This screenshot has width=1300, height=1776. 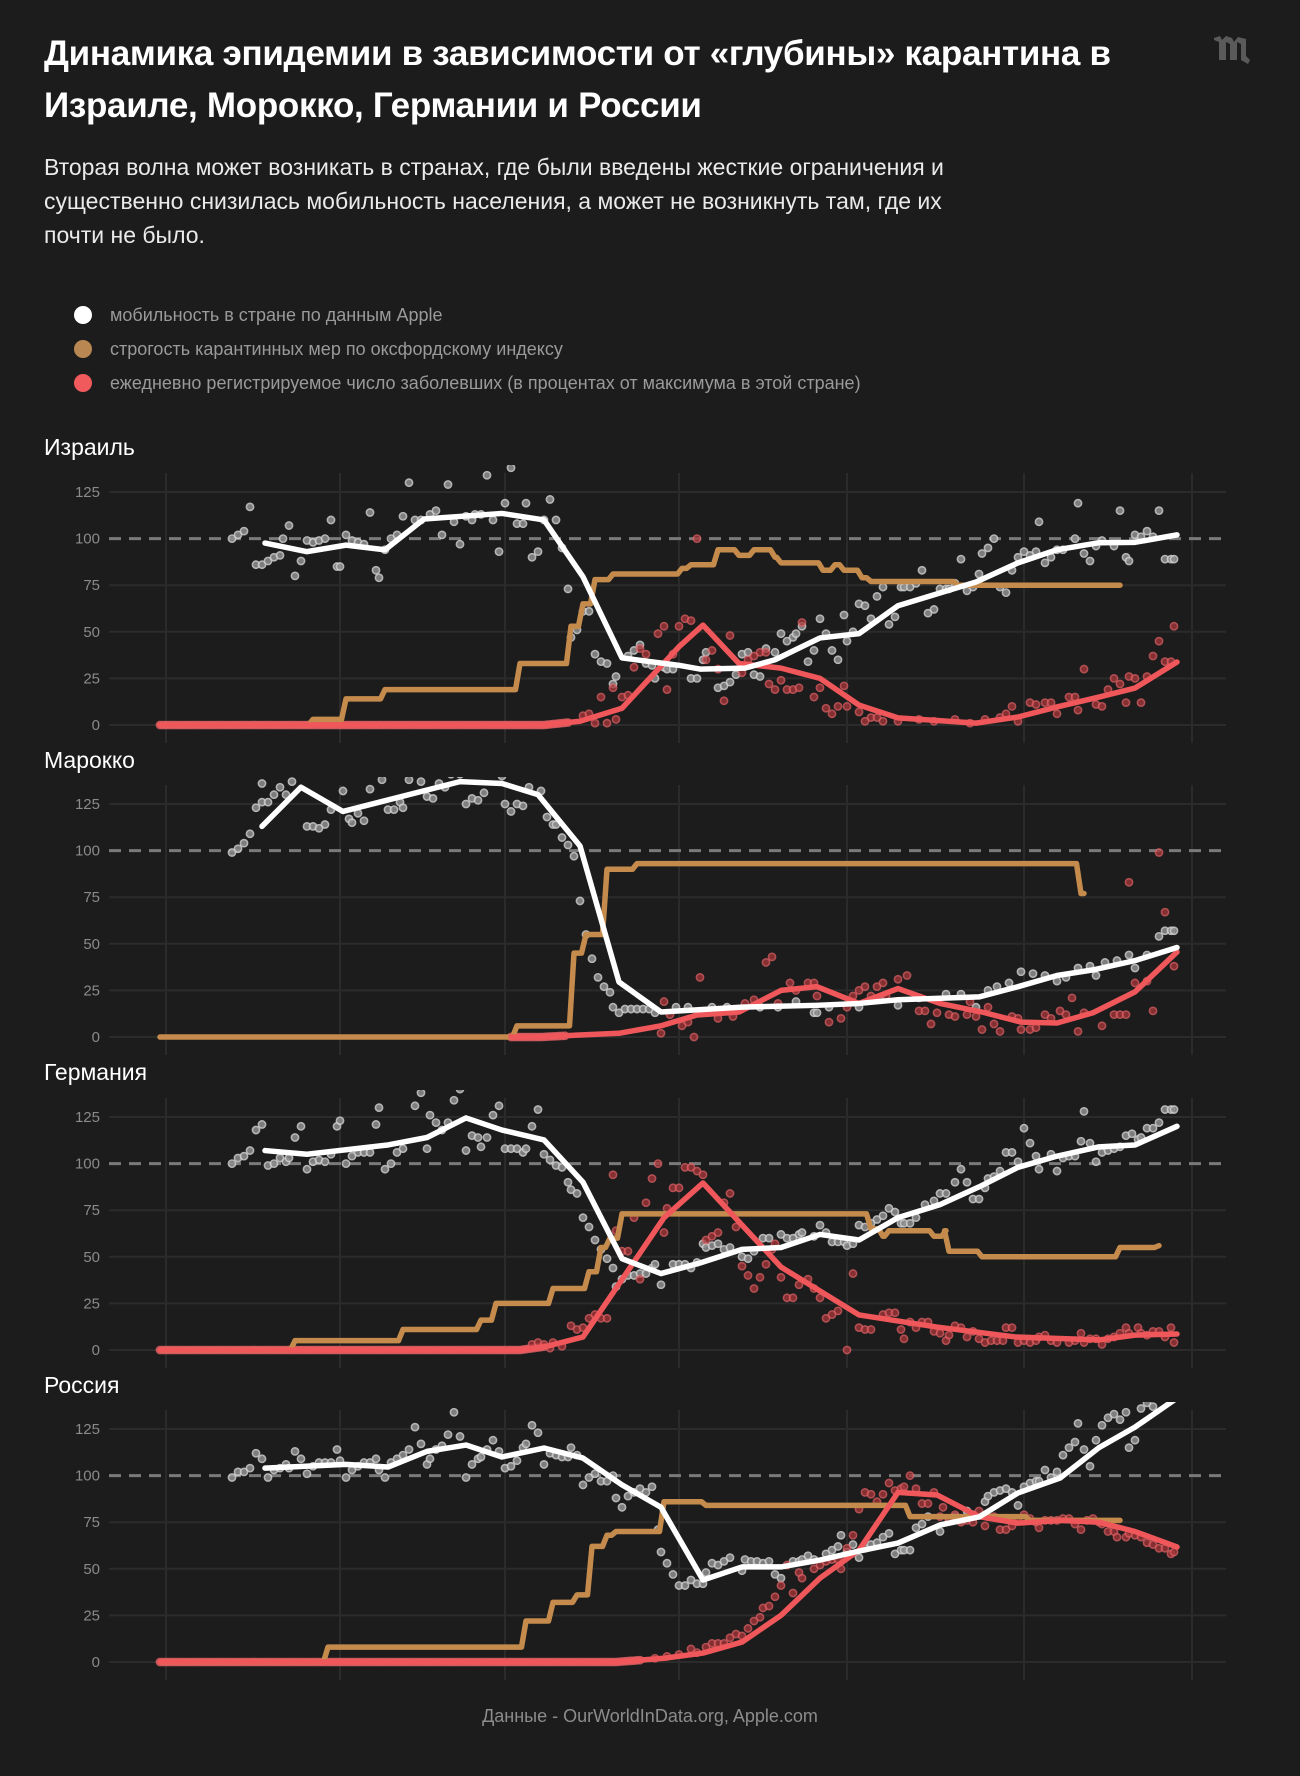 I want to click on legend-dot-stringency-icon, so click(x=83, y=349).